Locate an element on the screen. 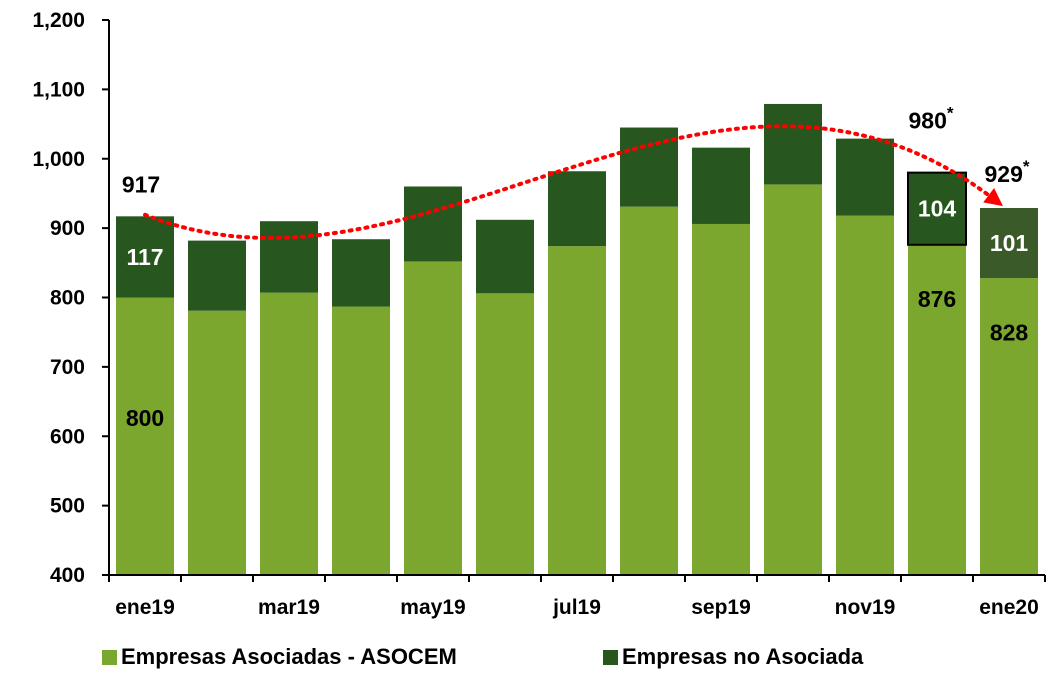 The image size is (1046, 674). bar-no-asociada-ene20 is located at coordinates (1009, 243).